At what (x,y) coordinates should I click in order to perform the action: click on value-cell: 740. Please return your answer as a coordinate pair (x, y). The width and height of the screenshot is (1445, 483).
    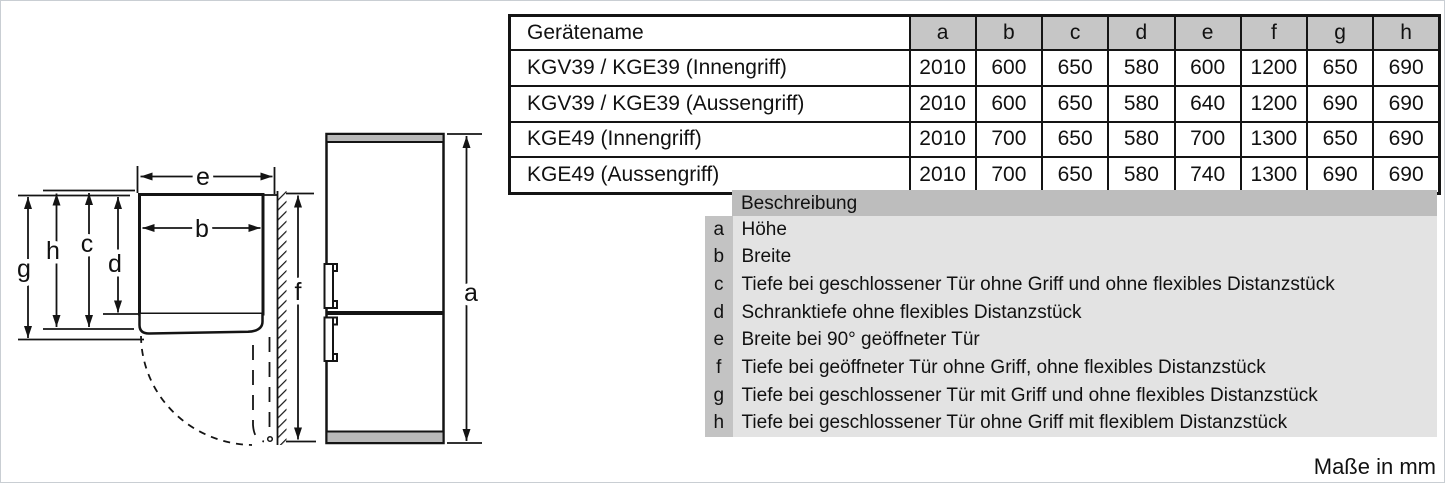
    Looking at the image, I should click on (1207, 175).